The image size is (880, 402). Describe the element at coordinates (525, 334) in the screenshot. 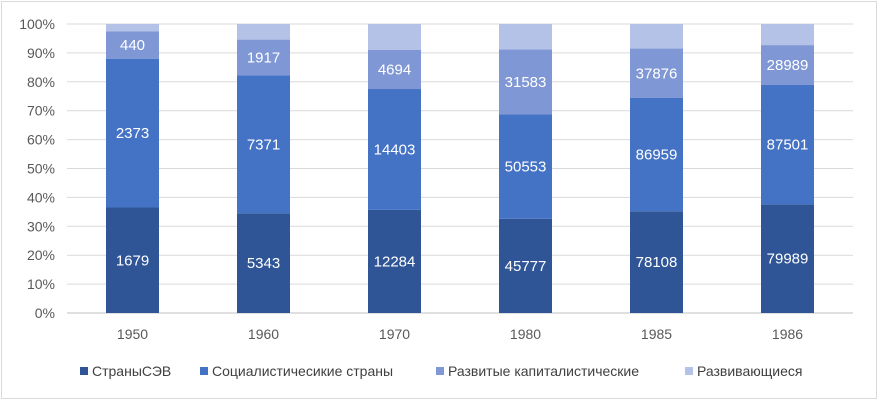

I see `x-tick-label: 1980` at that location.